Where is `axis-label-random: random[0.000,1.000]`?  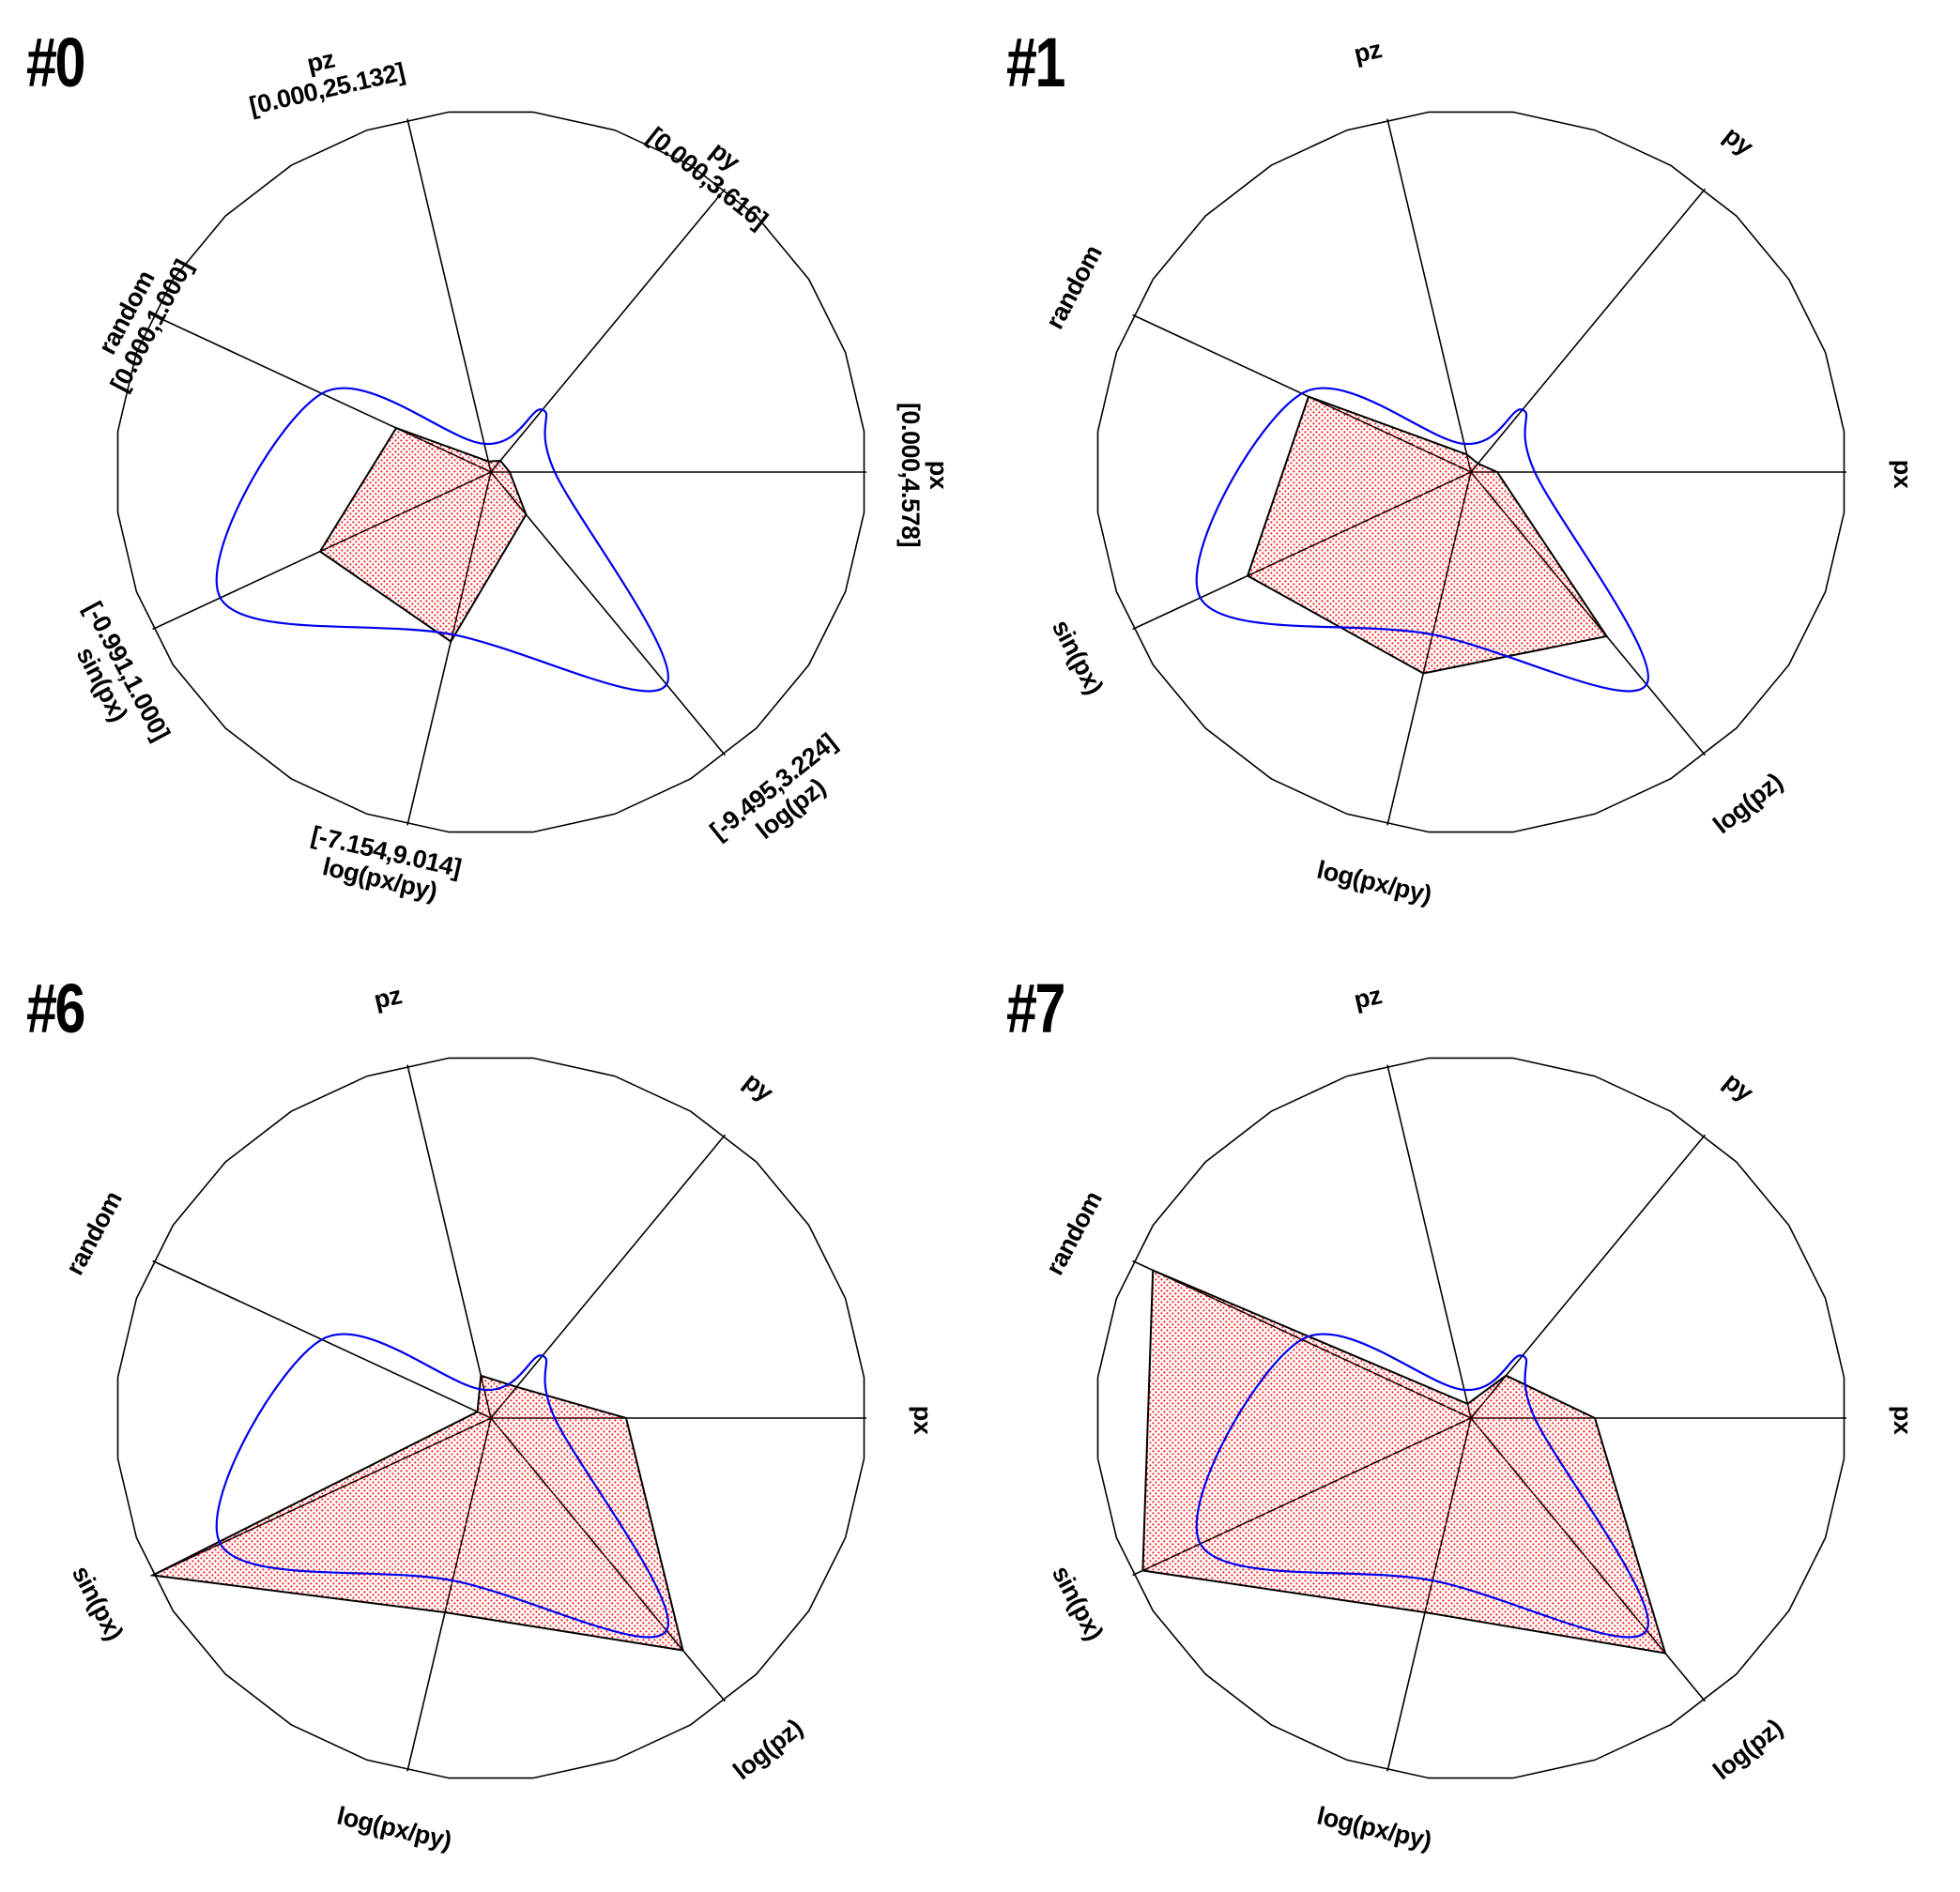 axis-label-random: random[0.000,1.000] is located at coordinates (138, 319).